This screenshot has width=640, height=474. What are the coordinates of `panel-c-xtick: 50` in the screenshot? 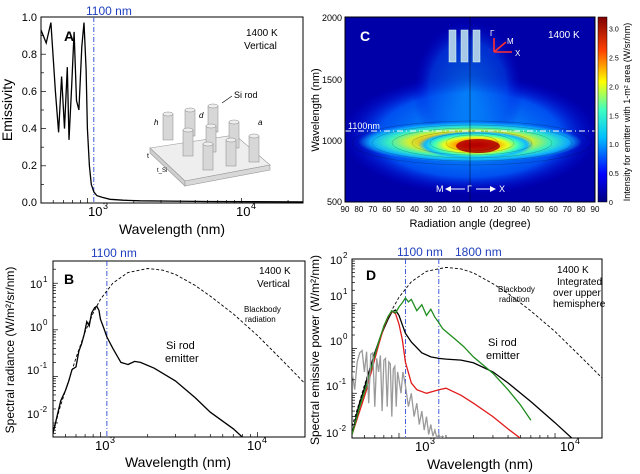 It's located at (539, 209).